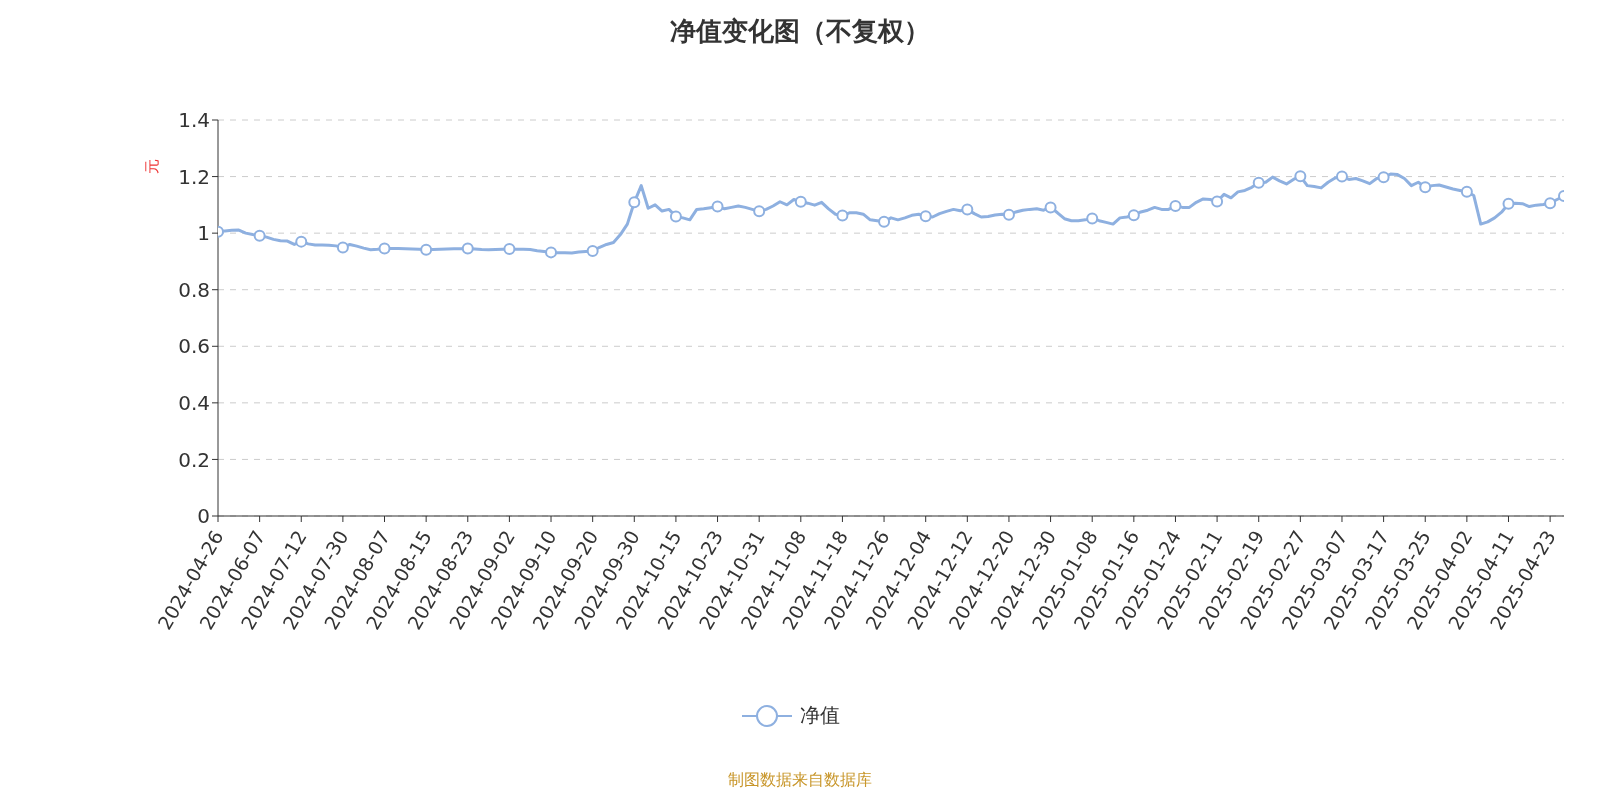  What do you see at coordinates (194, 176) in the screenshot?
I see `y-tick-label: 1.2` at bounding box center [194, 176].